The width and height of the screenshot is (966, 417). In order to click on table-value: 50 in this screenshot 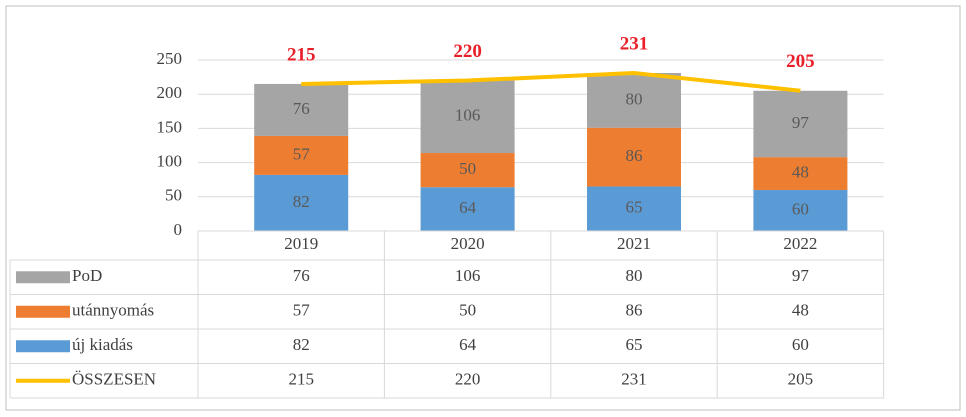, I will do `click(467, 310)`.